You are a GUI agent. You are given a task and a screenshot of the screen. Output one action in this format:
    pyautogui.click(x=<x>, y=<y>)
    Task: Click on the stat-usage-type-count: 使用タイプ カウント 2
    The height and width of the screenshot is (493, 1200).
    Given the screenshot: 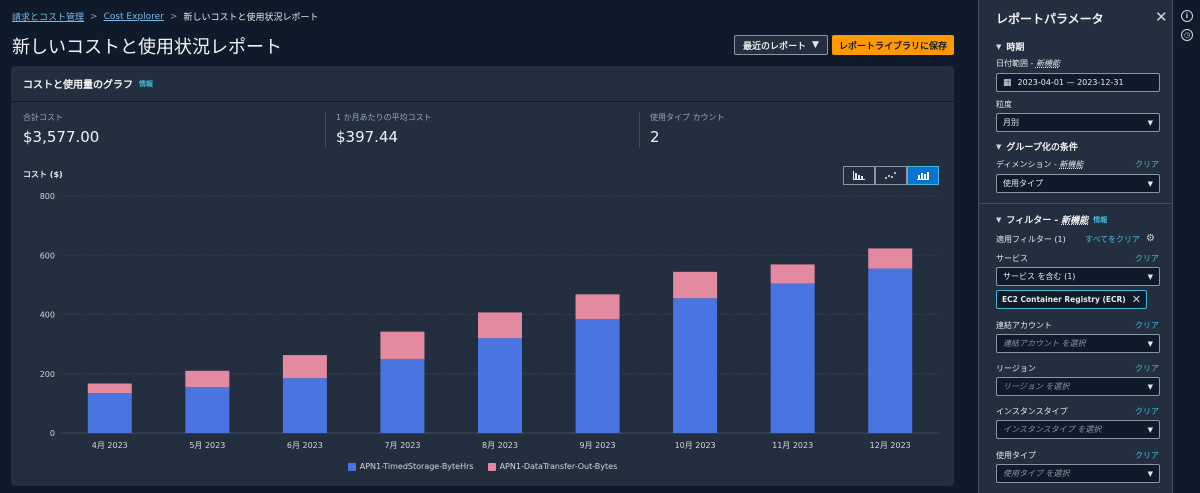 What is the action you would take?
    pyautogui.click(x=796, y=130)
    